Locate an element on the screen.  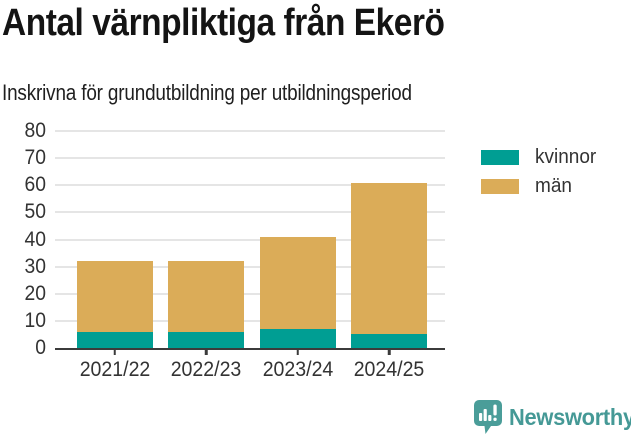
bar-column-2024/25: 2024/25 is located at coordinates (390, 256).